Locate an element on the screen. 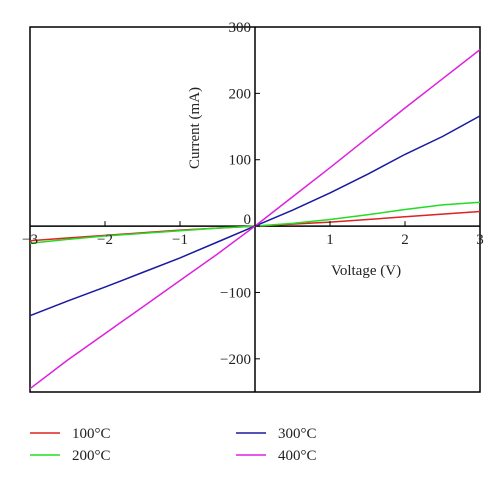 This screenshot has height=483, width=500. legend: 100°C 200°C 300°C 400°C is located at coordinates (173, 445).